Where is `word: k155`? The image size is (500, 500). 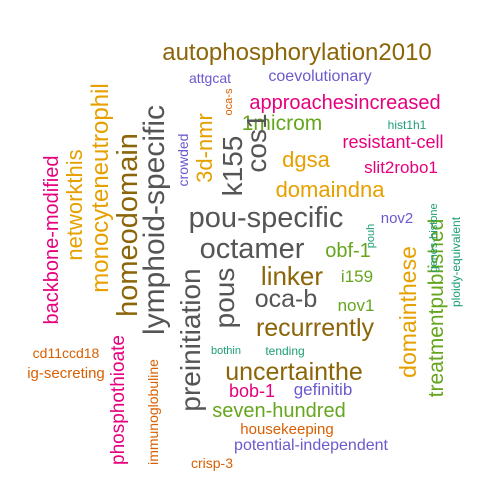 word: k155 is located at coordinates (232, 166).